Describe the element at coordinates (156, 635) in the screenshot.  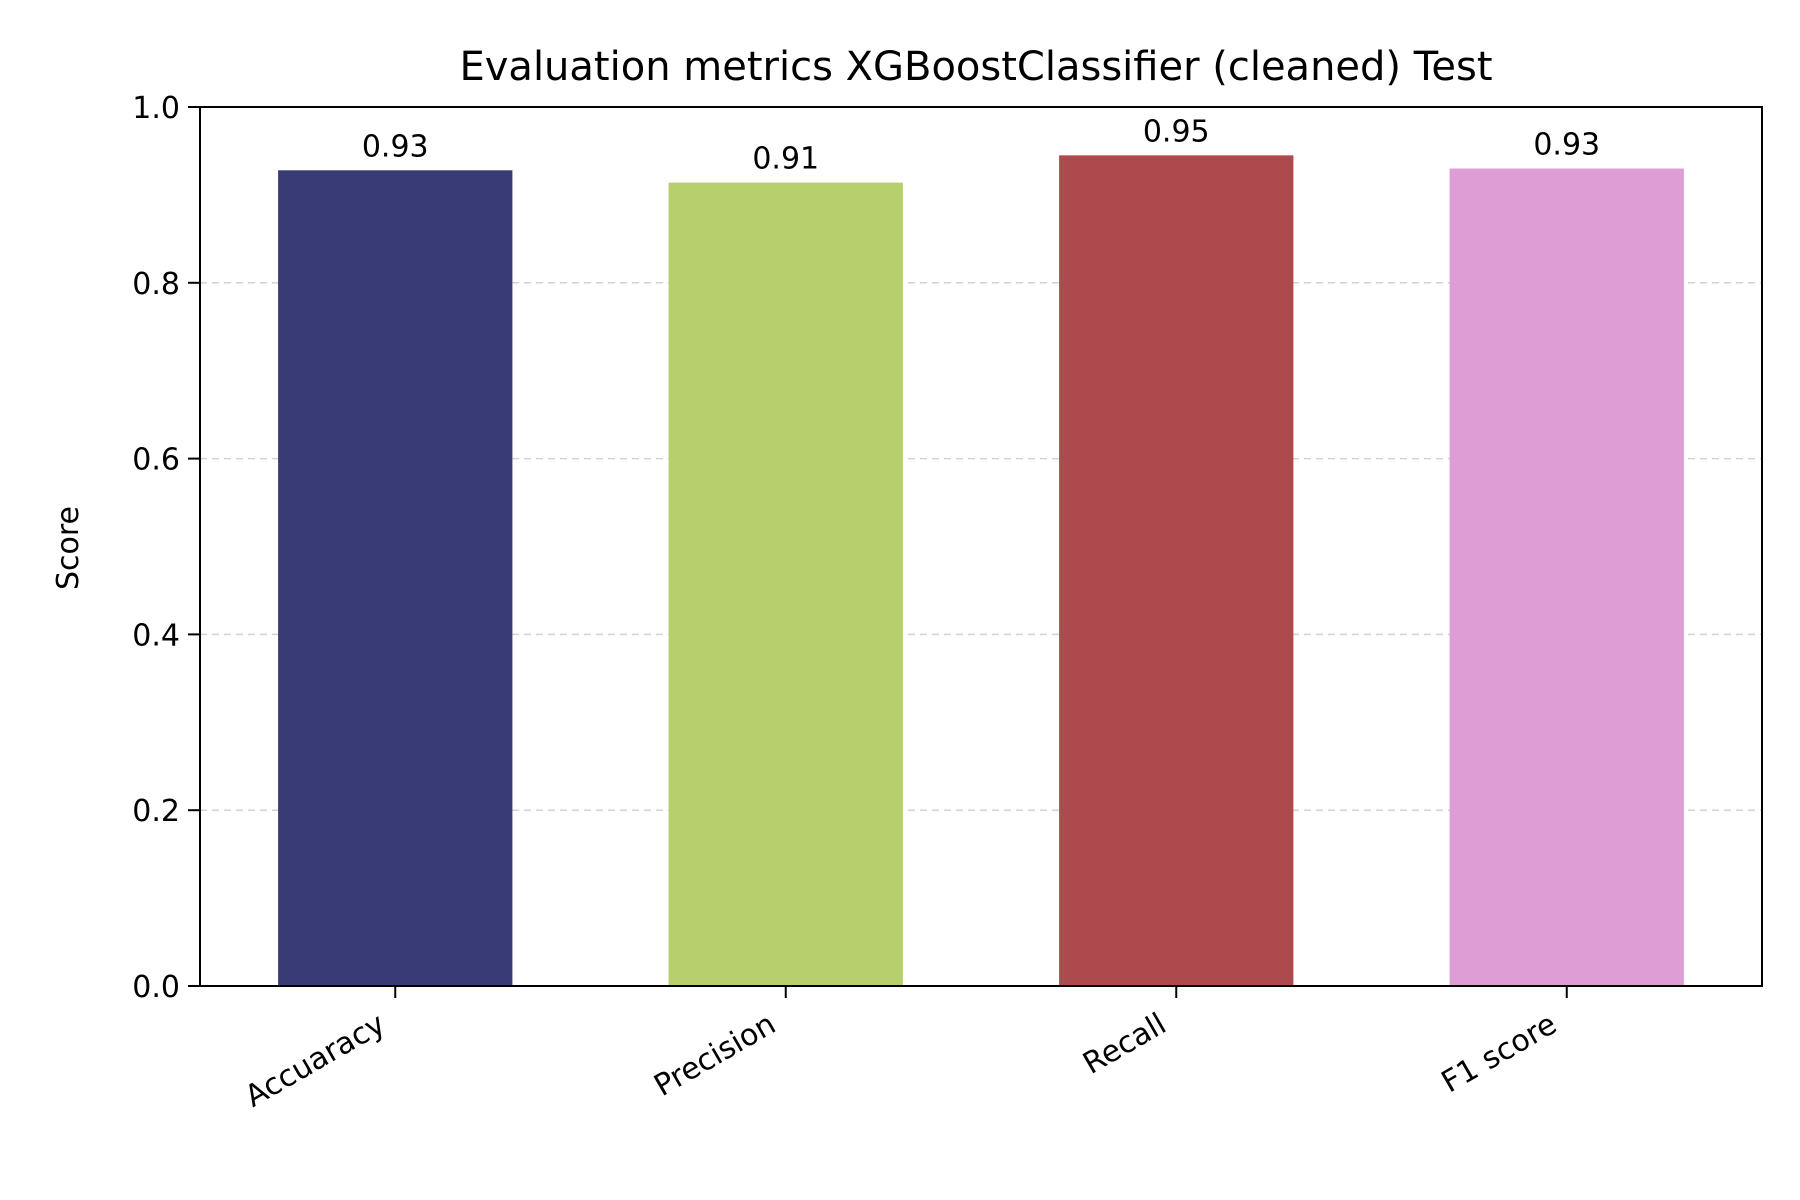
I see `y-tick-label: 0.4` at that location.